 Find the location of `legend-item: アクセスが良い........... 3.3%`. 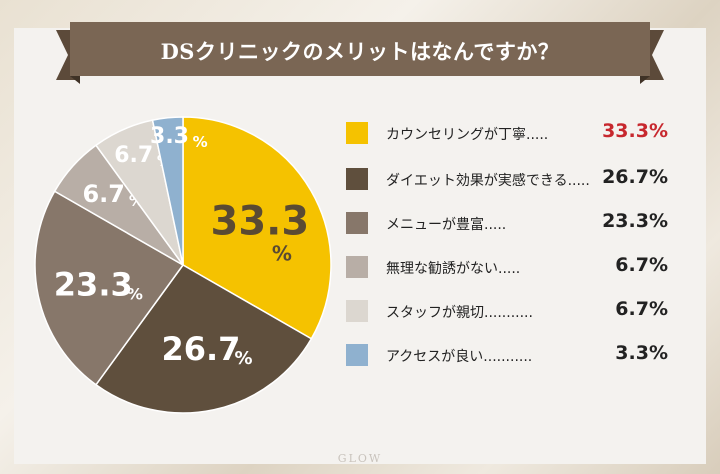

legend-item: アクセスが良い........... 3.3% is located at coordinates (510, 355).